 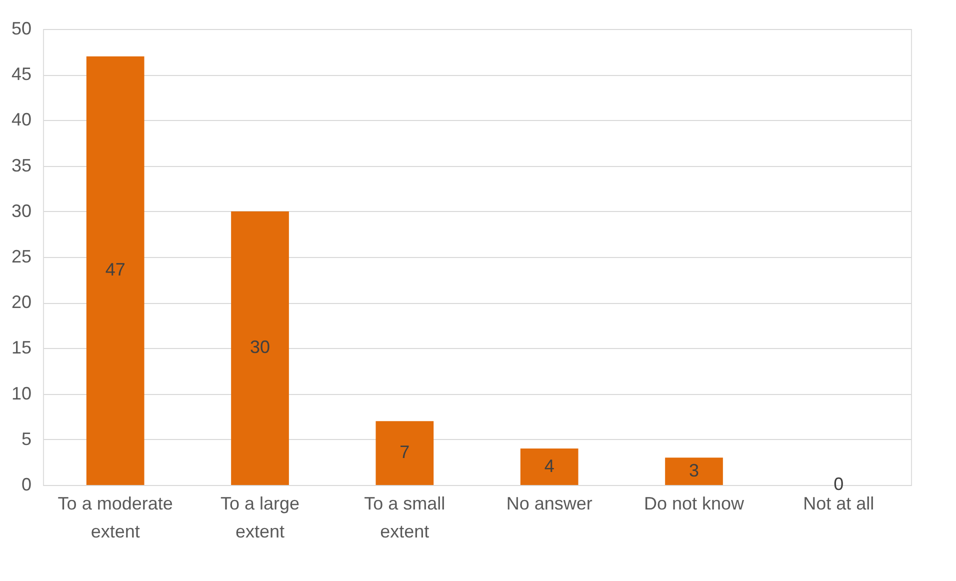 What do you see at coordinates (21, 120) in the screenshot?
I see `y-tick-label: 40` at bounding box center [21, 120].